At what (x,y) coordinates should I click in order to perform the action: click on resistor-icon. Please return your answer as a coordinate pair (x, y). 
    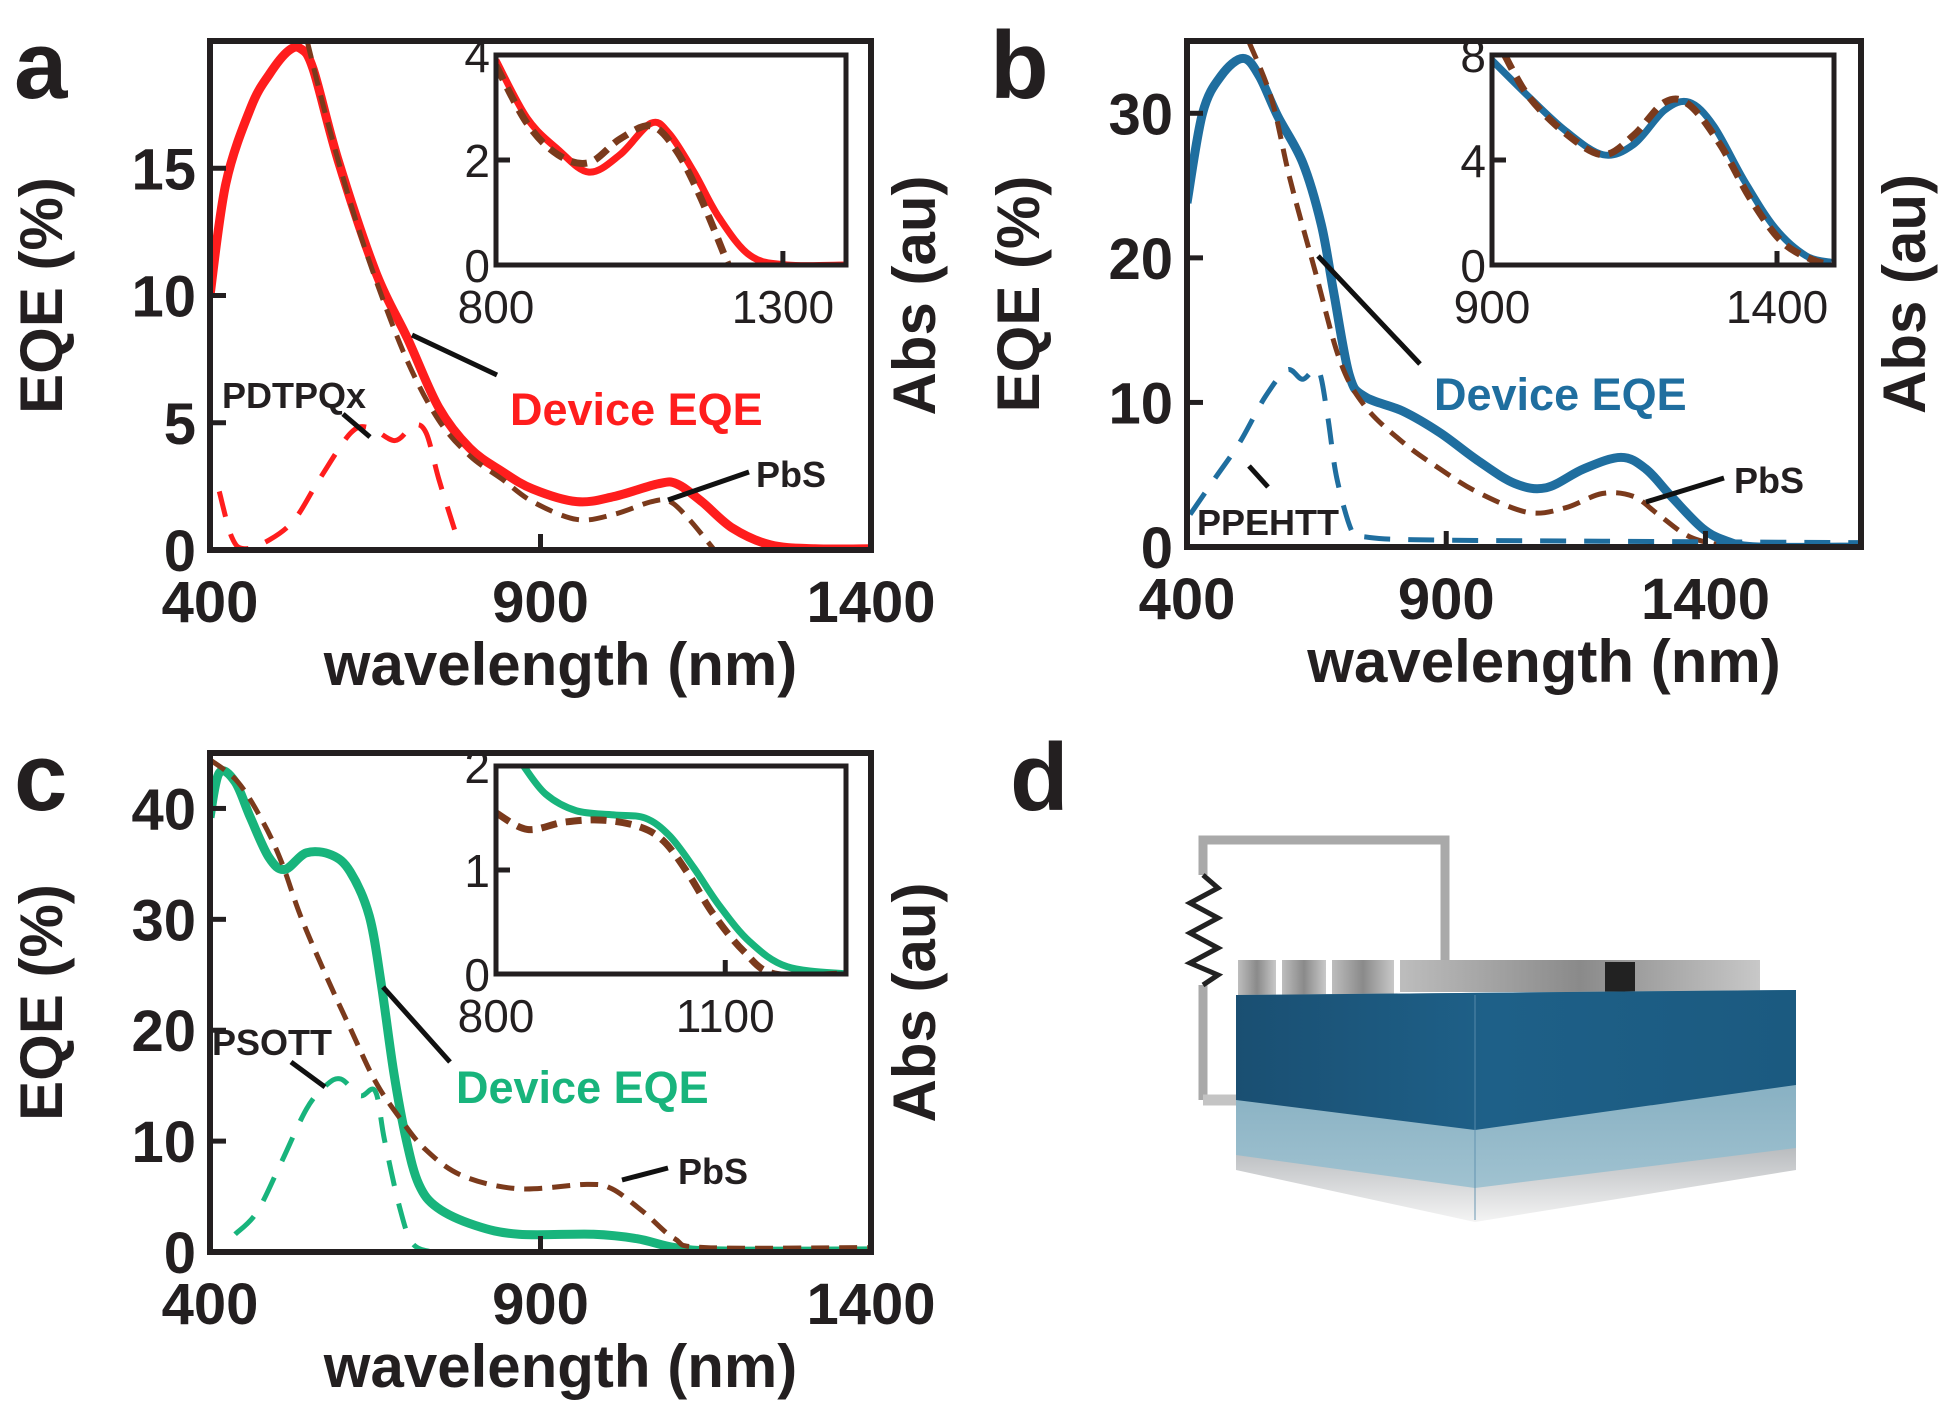
    Looking at the image, I should click on (1204, 930).